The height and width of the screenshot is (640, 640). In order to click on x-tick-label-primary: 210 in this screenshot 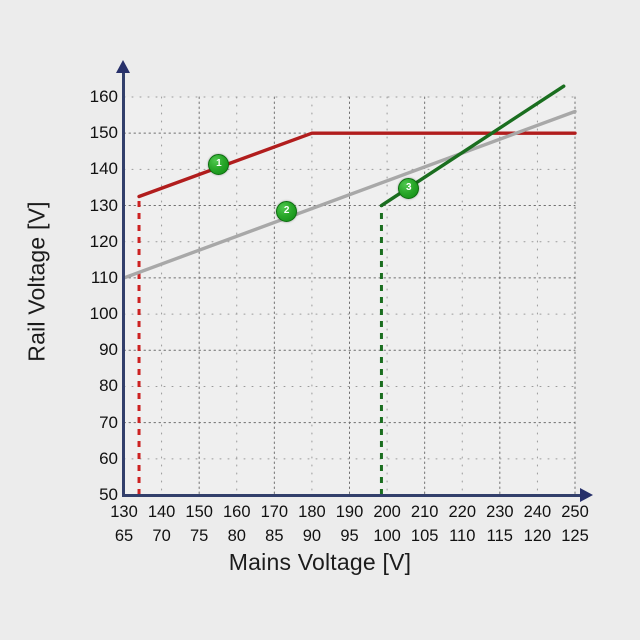, I will do `click(424, 512)`.